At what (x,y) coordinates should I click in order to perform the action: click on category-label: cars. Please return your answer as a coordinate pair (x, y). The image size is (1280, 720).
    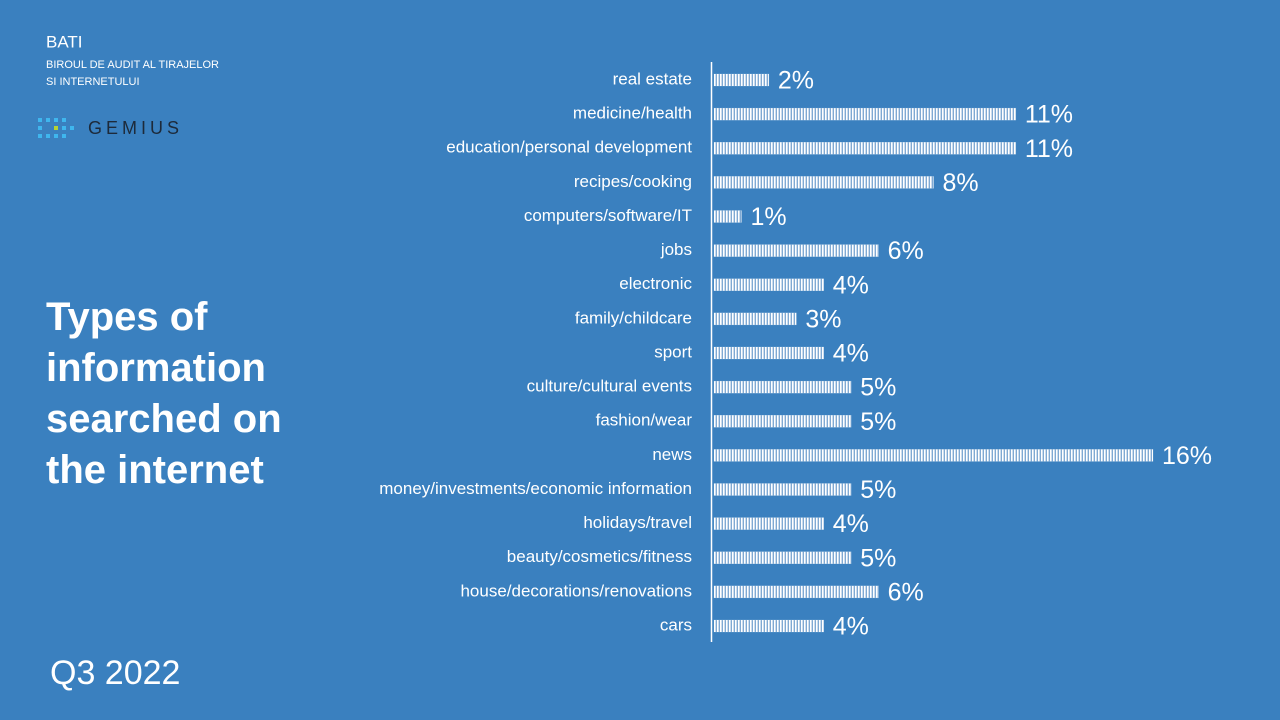
    Looking at the image, I should click on (676, 624).